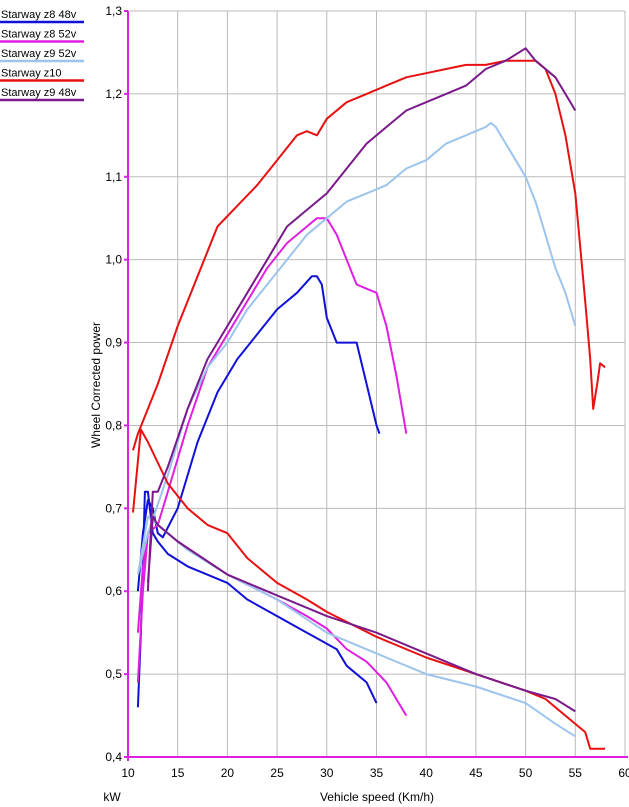 The height and width of the screenshot is (807, 629). Describe the element at coordinates (113, 508) in the screenshot. I see `y-tick-label: 0,7` at that location.